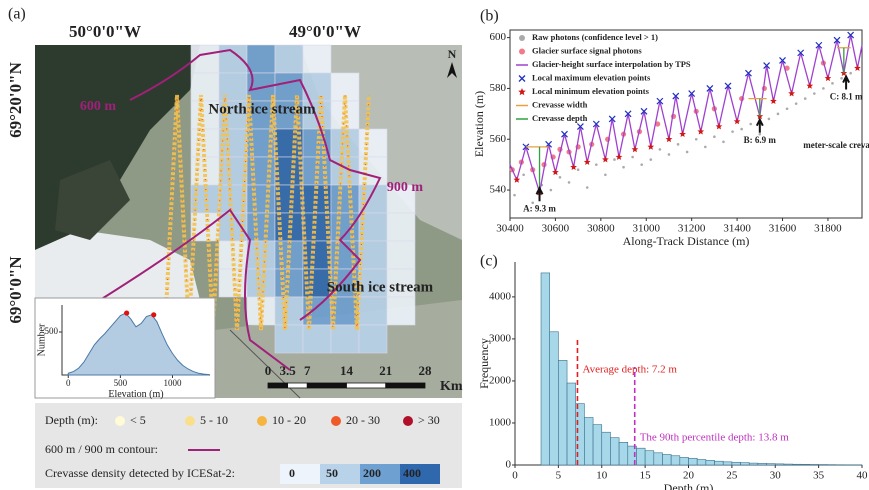 This screenshot has width=869, height=490. I want to click on legend-density-label: 0, so click(292, 473).